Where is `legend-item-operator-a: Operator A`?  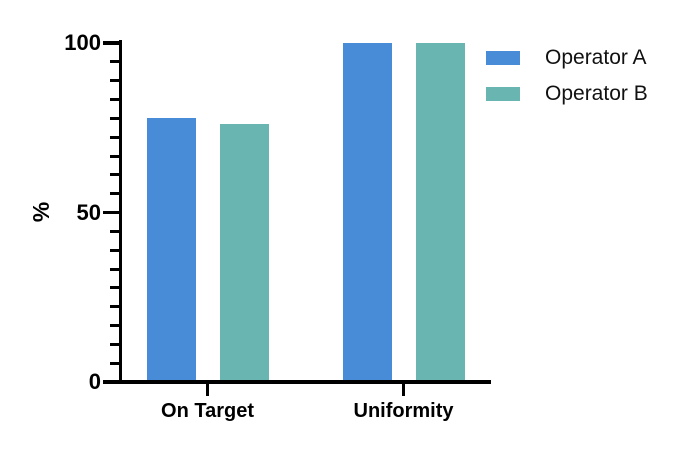
legend-item-operator-a: Operator A is located at coordinates (567, 58).